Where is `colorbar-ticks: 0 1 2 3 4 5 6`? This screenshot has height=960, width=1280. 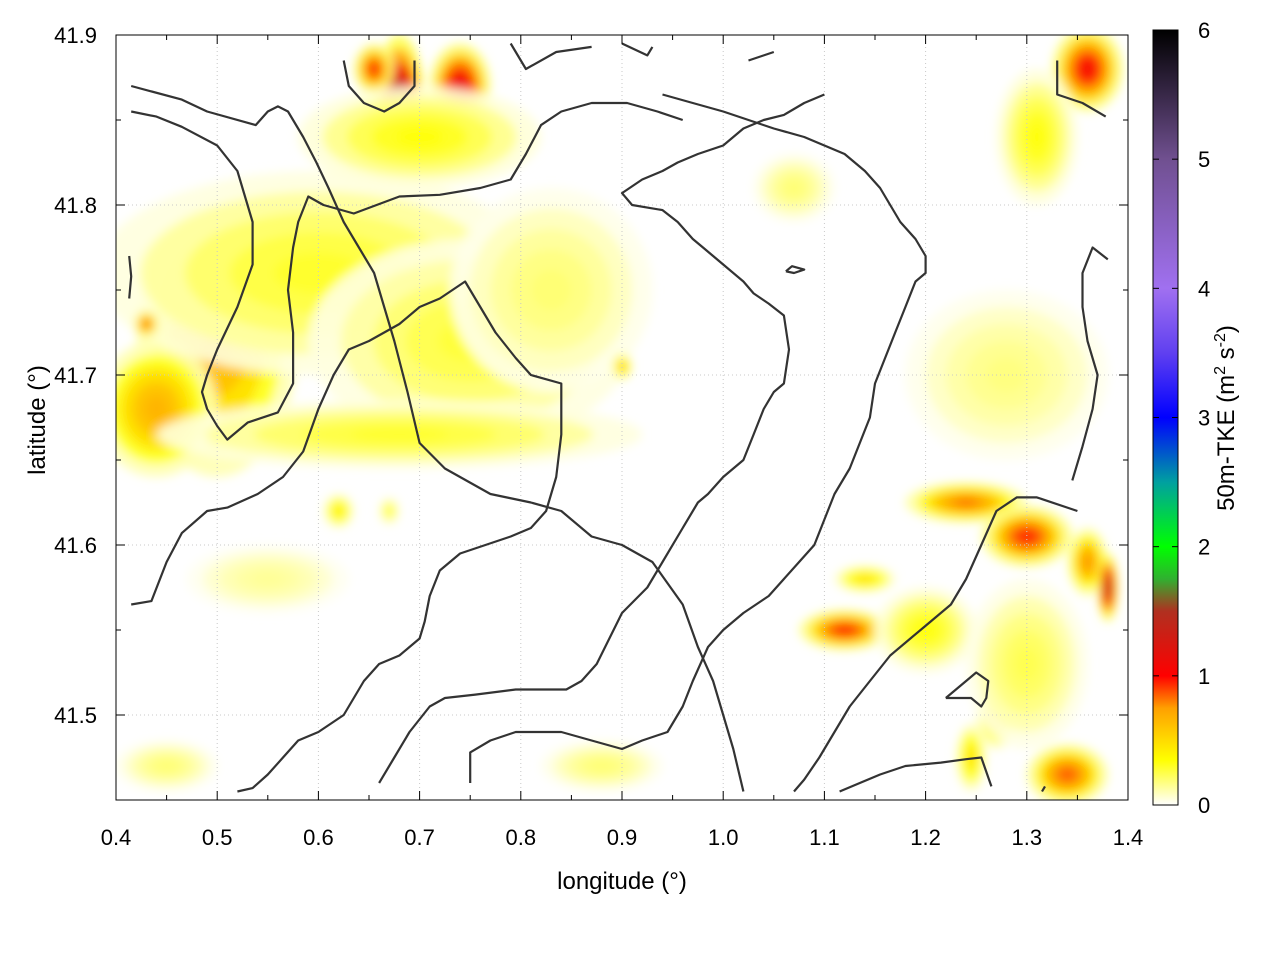 colorbar-ticks: 0 1 2 3 4 5 6 is located at coordinates (1181, 418).